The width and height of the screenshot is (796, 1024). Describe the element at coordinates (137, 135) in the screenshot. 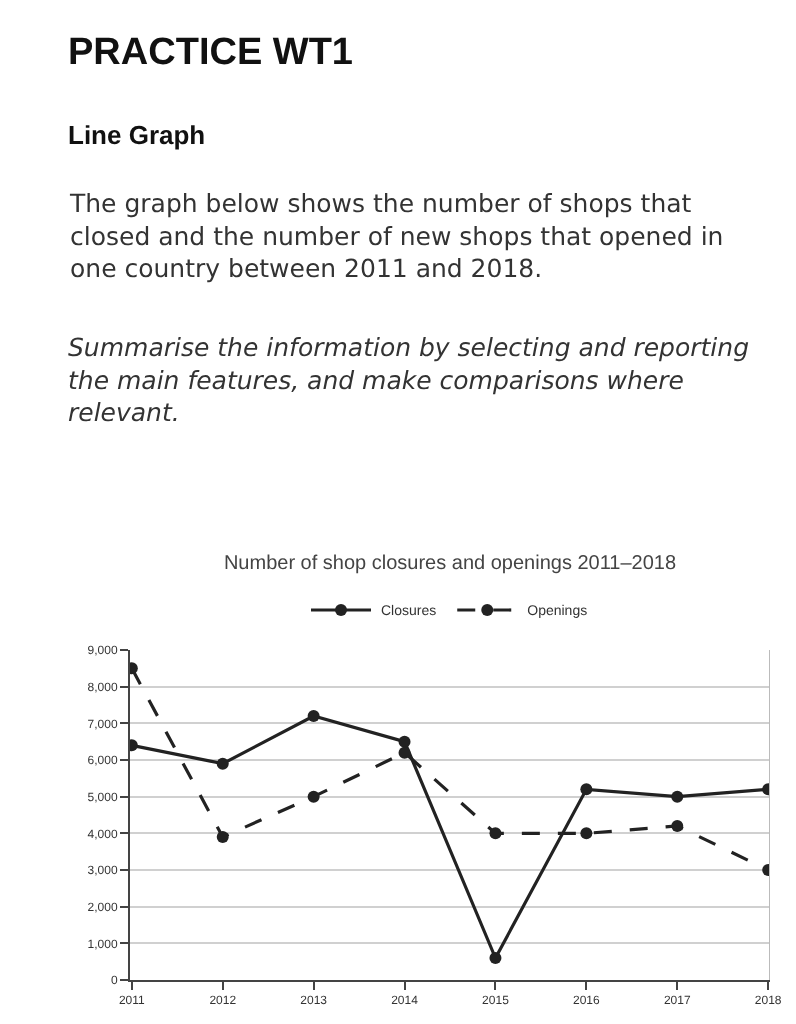

I see `text: Line Graph` at that location.